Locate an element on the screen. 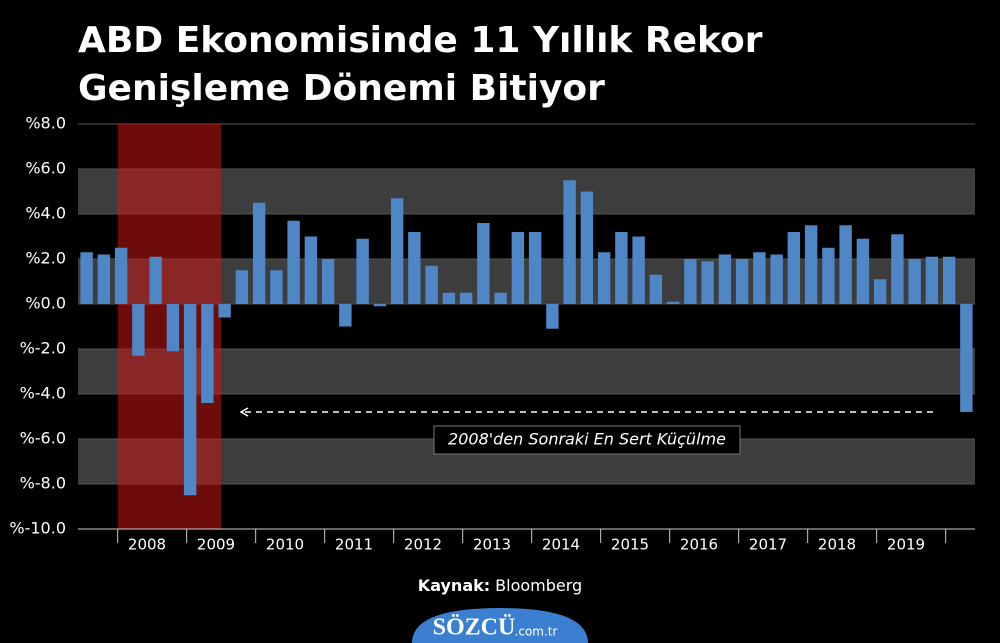 The height and width of the screenshot is (643, 1000). source-label: Kaynak: is located at coordinates (454, 585).